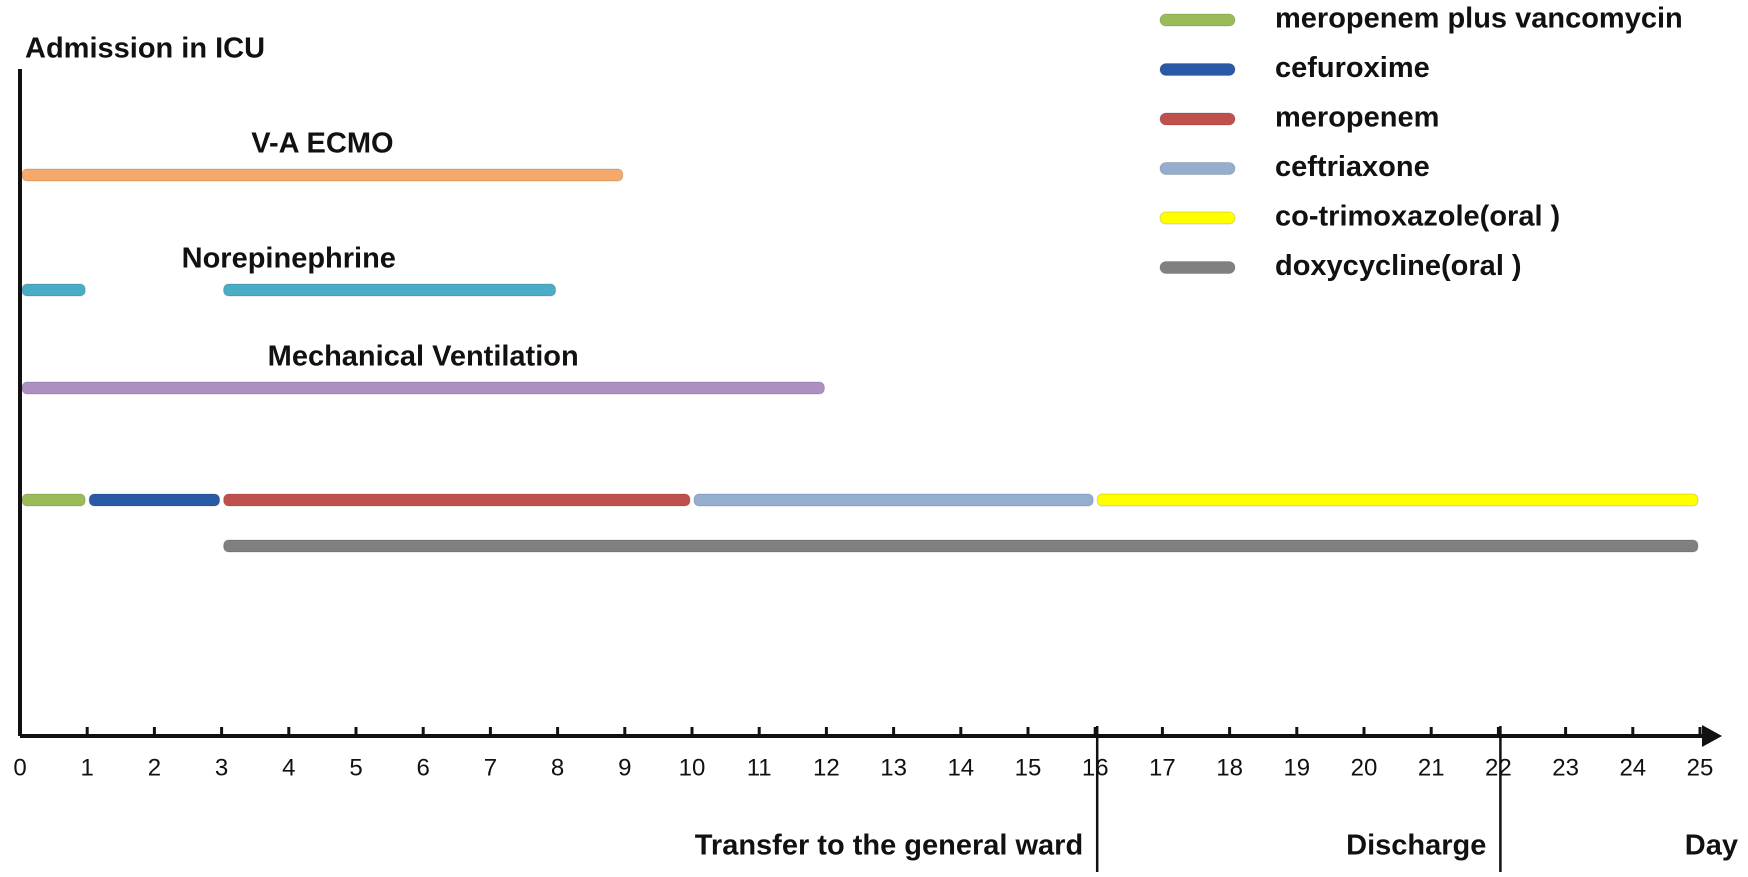 This screenshot has width=1748, height=877. Describe the element at coordinates (1162, 767) in the screenshot. I see `x-tick-label: 17` at that location.